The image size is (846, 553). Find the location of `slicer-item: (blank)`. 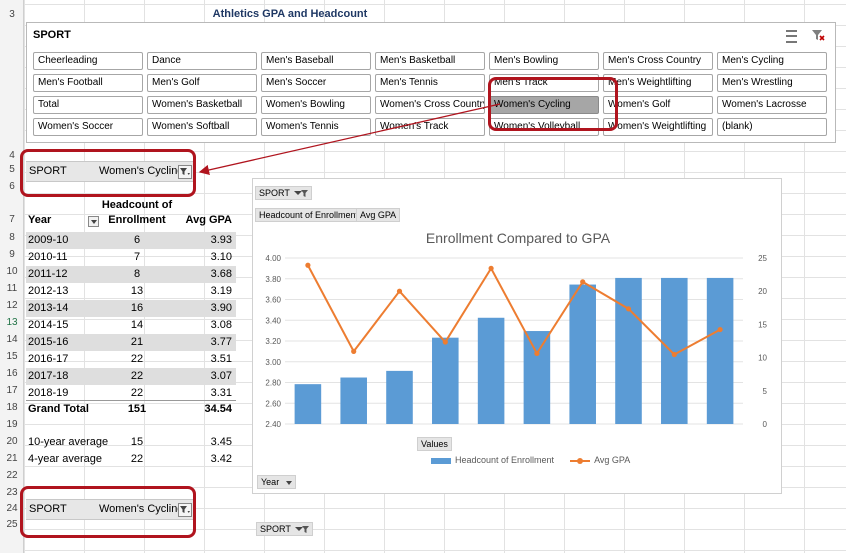

slicer-item: (blank) is located at coordinates (772, 127).